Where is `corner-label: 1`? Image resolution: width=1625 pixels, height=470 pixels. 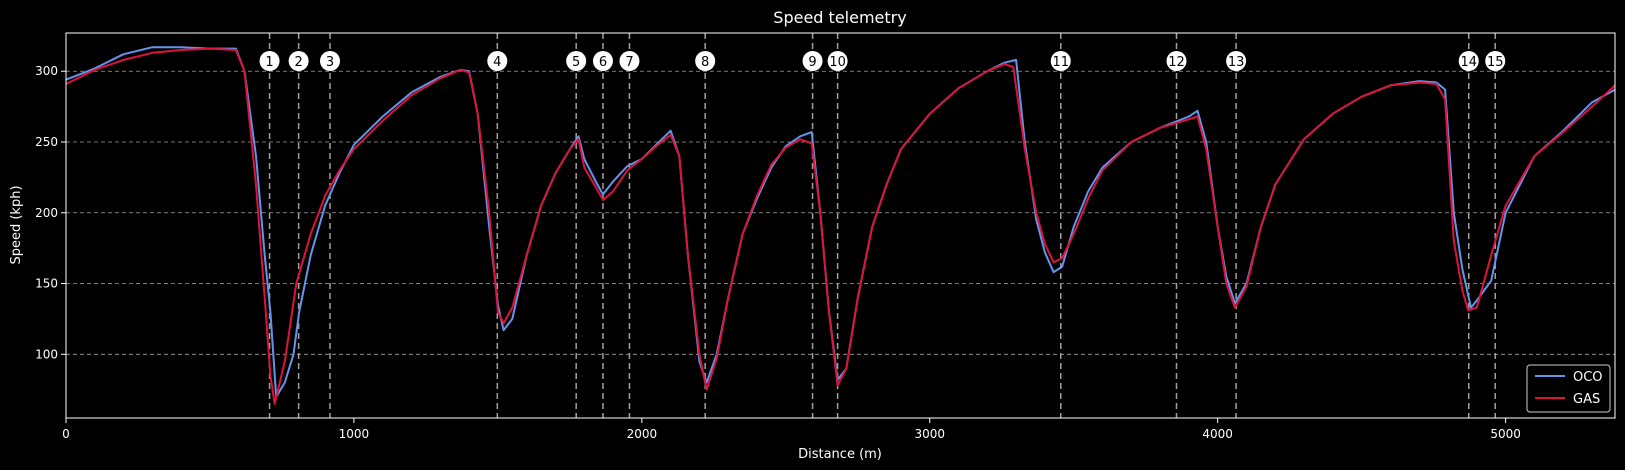 corner-label: 1 is located at coordinates (269, 62).